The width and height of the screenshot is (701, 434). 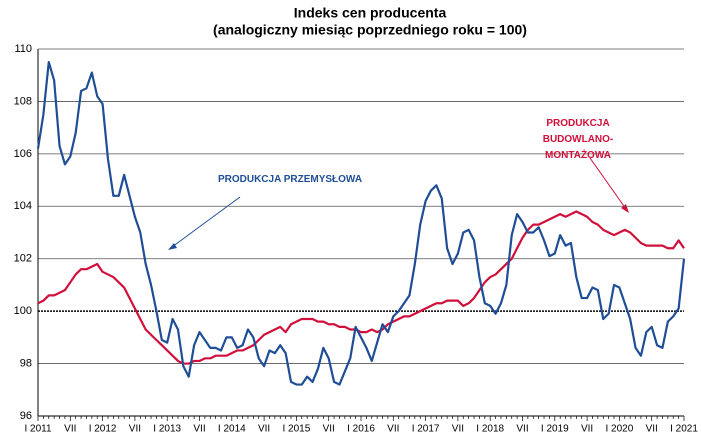 I want to click on x-tick-label: I 2015, so click(x=296, y=429).